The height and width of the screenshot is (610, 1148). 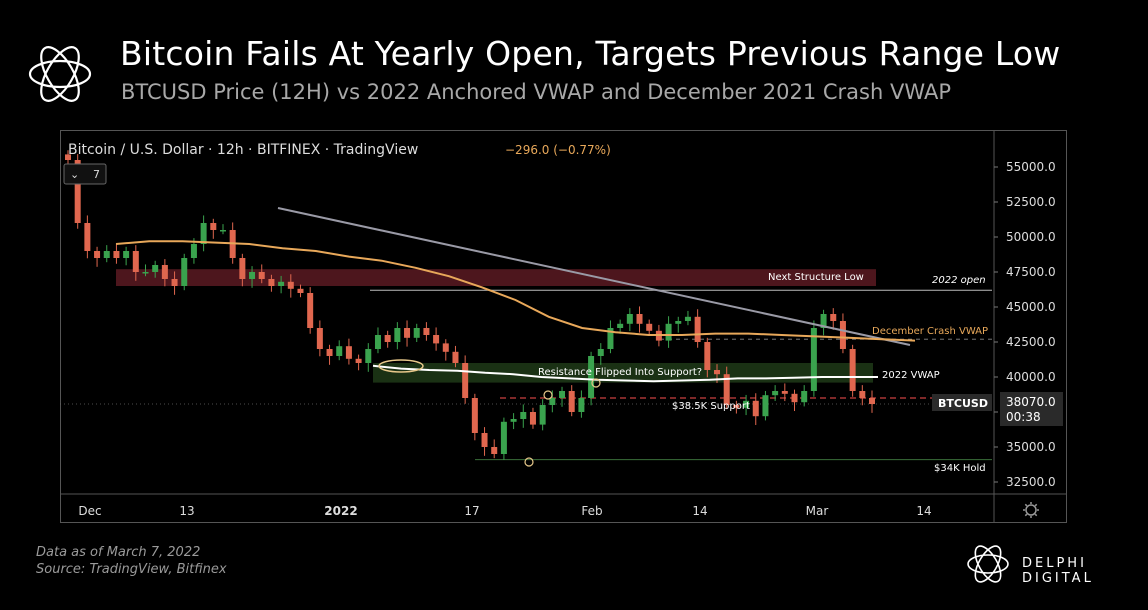 What do you see at coordinates (1031, 510) in the screenshot?
I see `settings-gear-icon` at bounding box center [1031, 510].